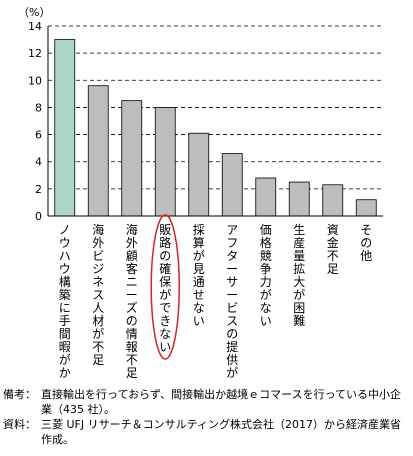 This screenshot has height=456, width=413. What do you see at coordinates (221, 432) in the screenshot?
I see `note-source-text: 三菱 UFJ リサーチ＆コンサルティング株式会社（2017）から経済産業省作成。` at bounding box center [221, 432].